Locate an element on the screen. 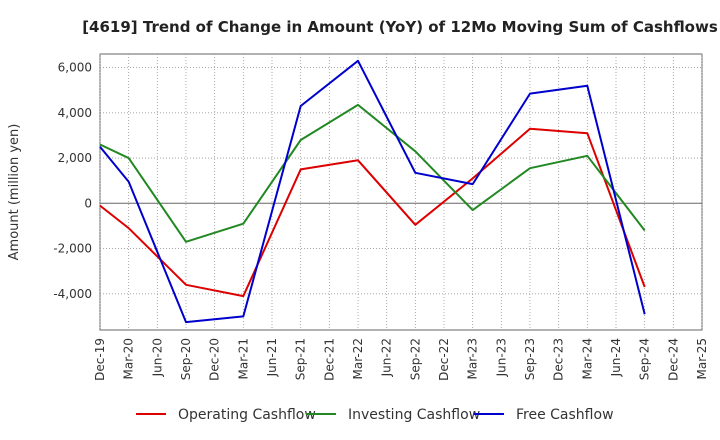  y-tick-label: 0 is located at coordinates (88, 203).